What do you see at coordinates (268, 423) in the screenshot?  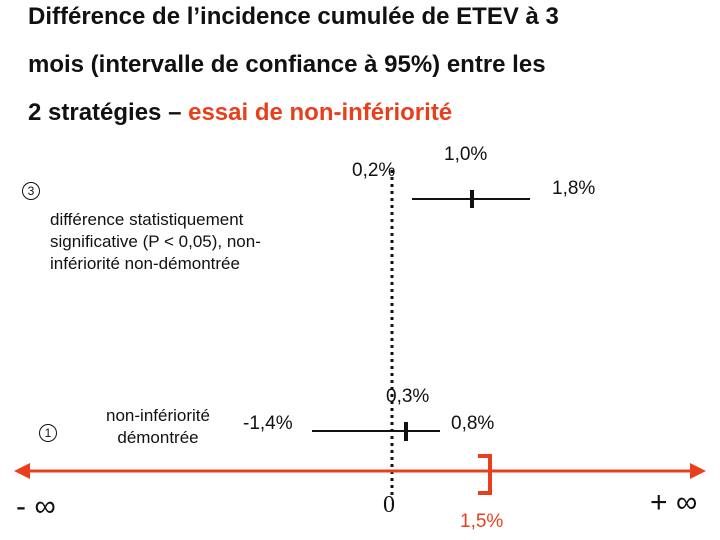 I see `scenario-1-lower-bound: -1,4%` at bounding box center [268, 423].